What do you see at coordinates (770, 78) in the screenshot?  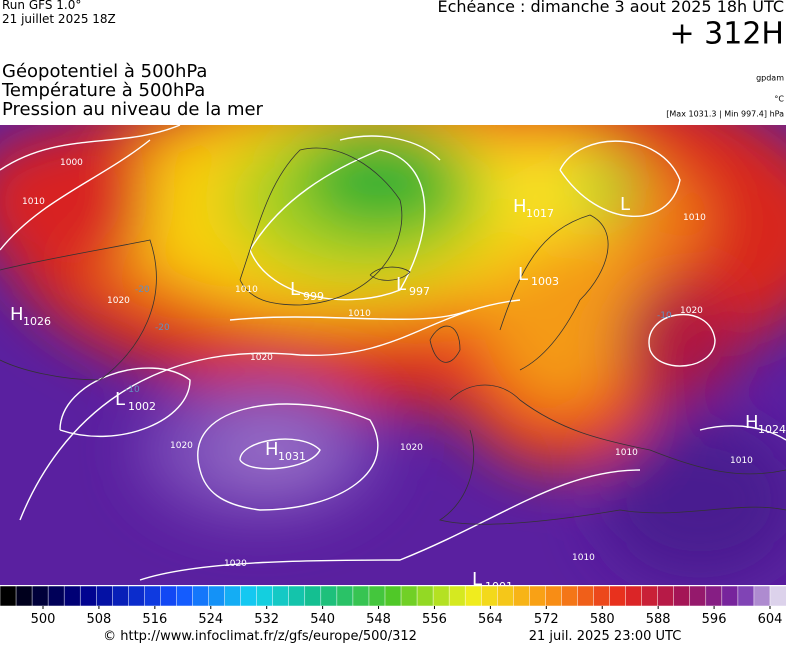 I see `unit: gpdam` at bounding box center [770, 78].